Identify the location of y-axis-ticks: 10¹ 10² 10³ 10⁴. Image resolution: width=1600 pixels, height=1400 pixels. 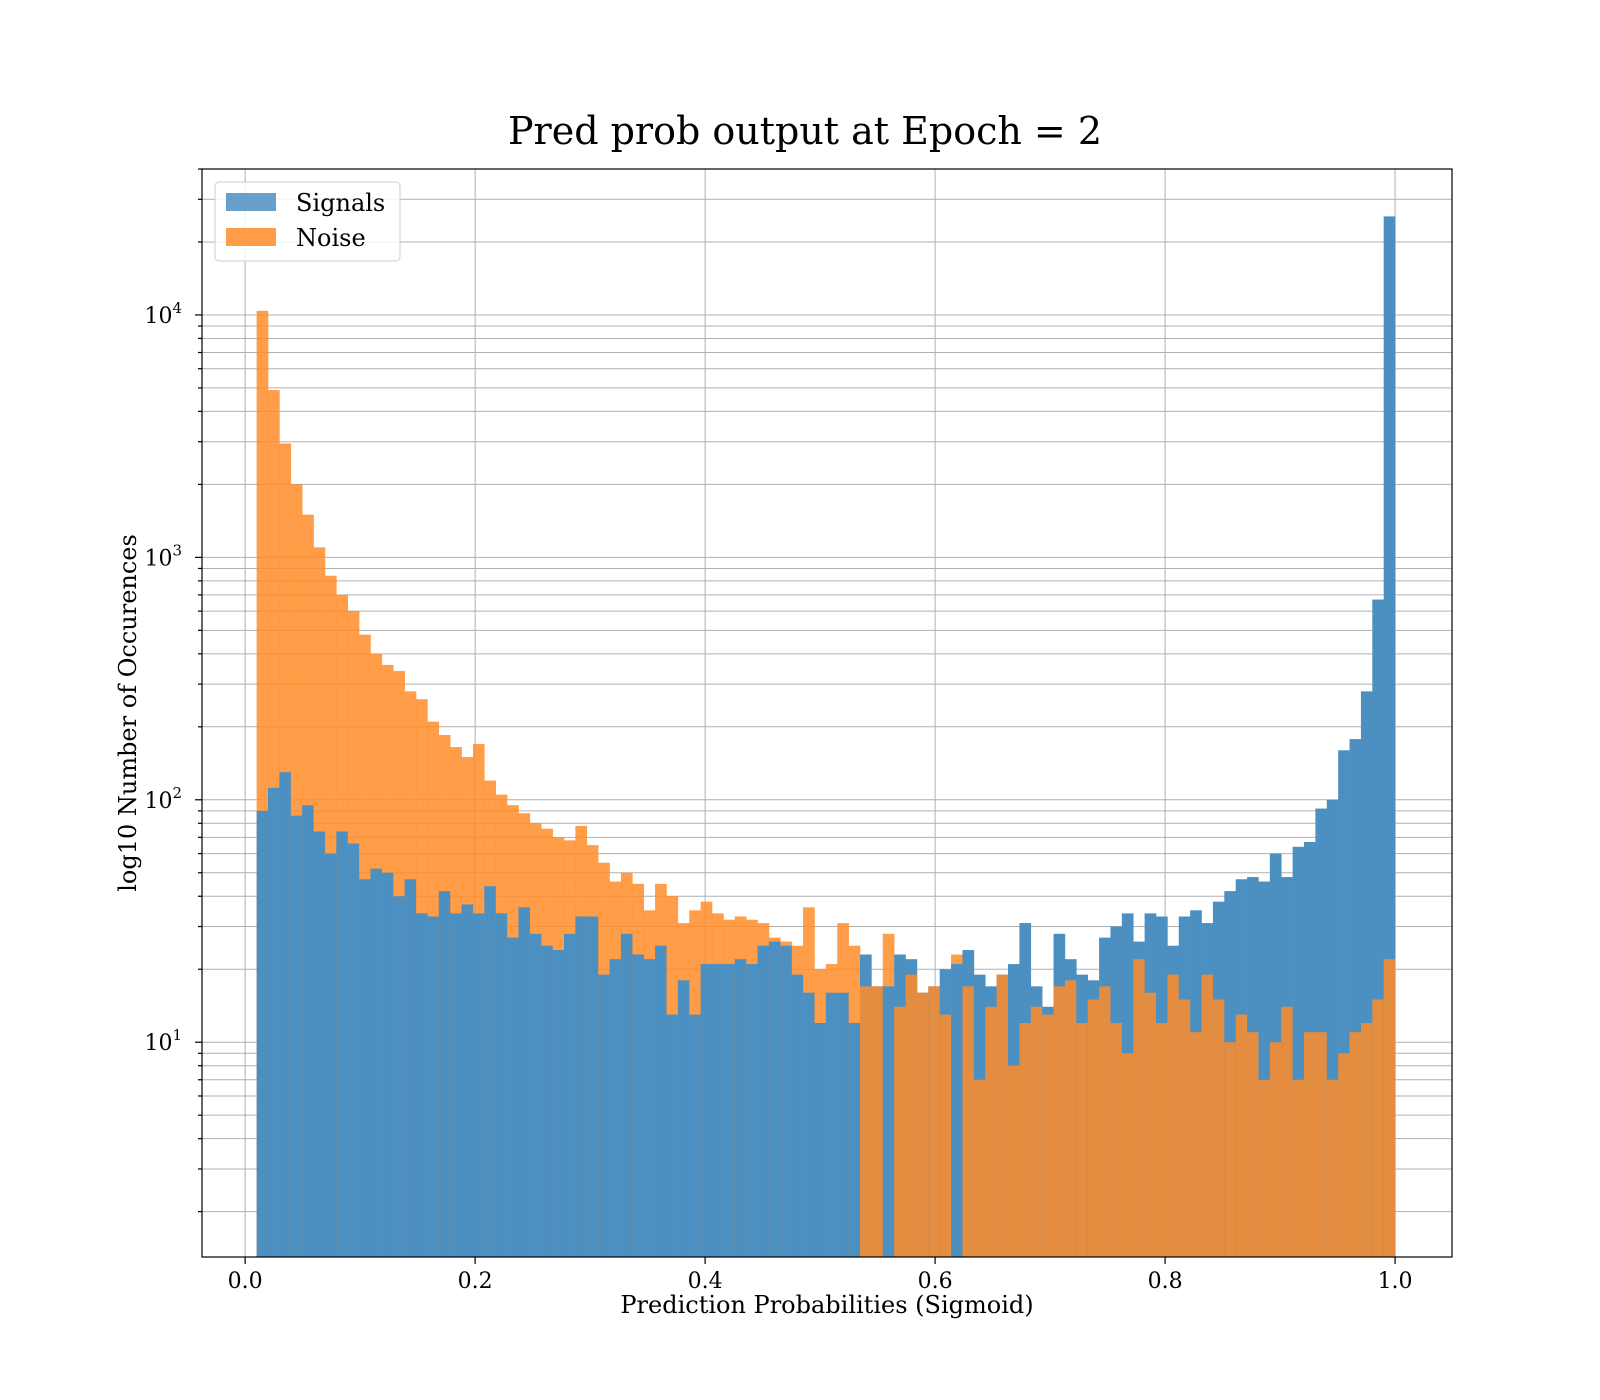
(173, 690).